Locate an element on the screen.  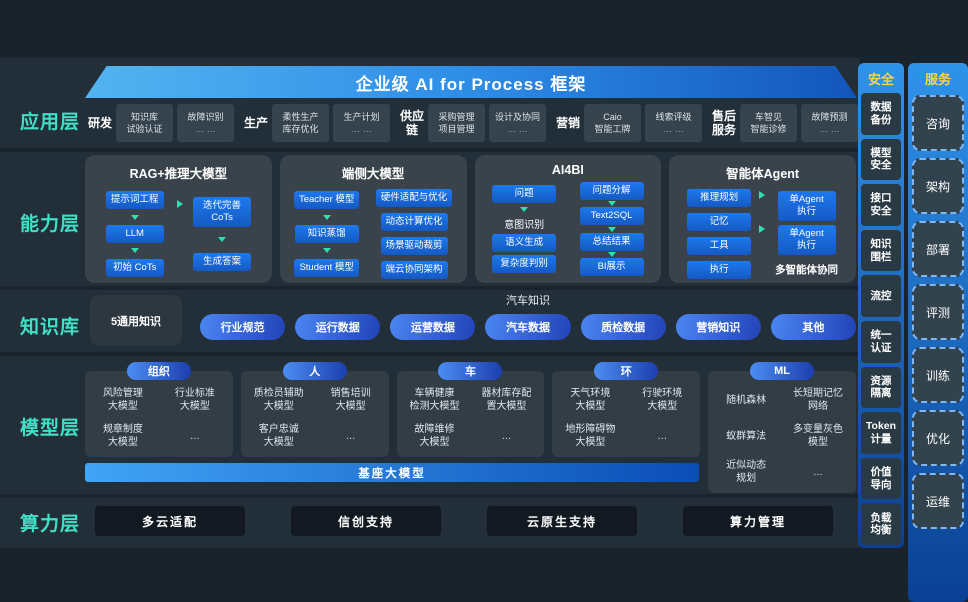
title-banner: 企业级 AI for Process 框架 is located at coordinates (471, 82).